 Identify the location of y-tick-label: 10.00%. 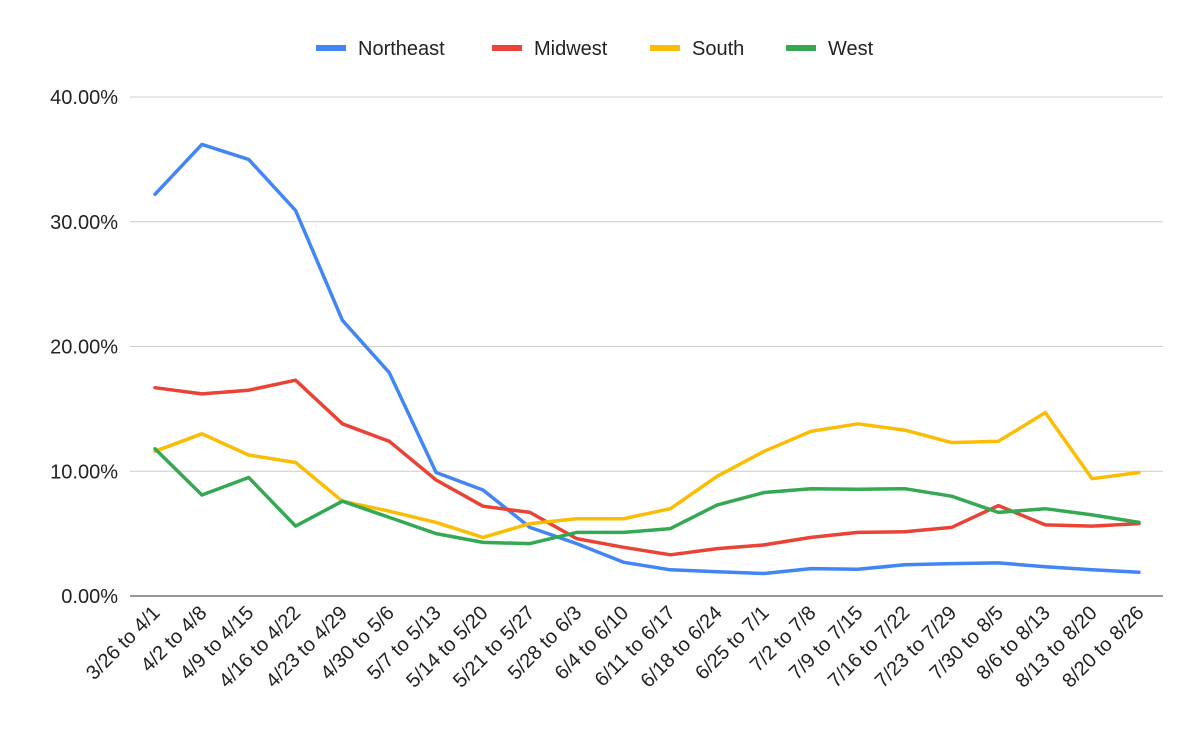
(84, 472).